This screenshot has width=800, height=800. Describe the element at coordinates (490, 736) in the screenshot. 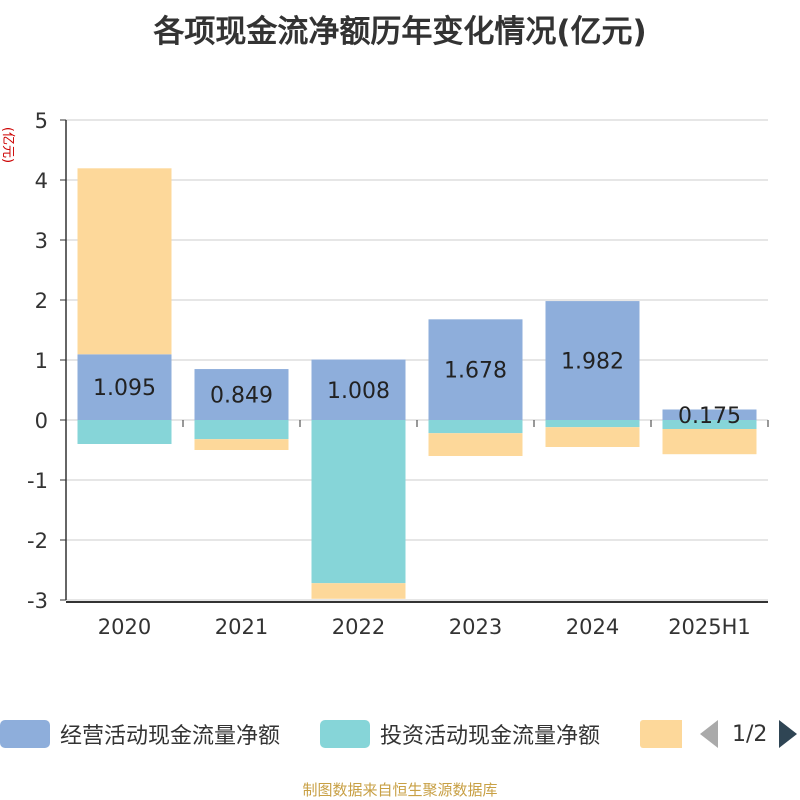

I see `legend-label-investing: 投资活动现金流量净额` at that location.